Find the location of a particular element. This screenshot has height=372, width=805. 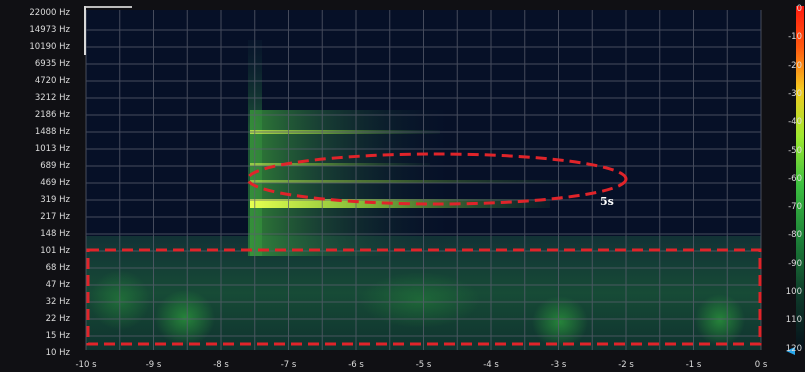

db-tick-label: 100 is located at coordinates (793, 292).